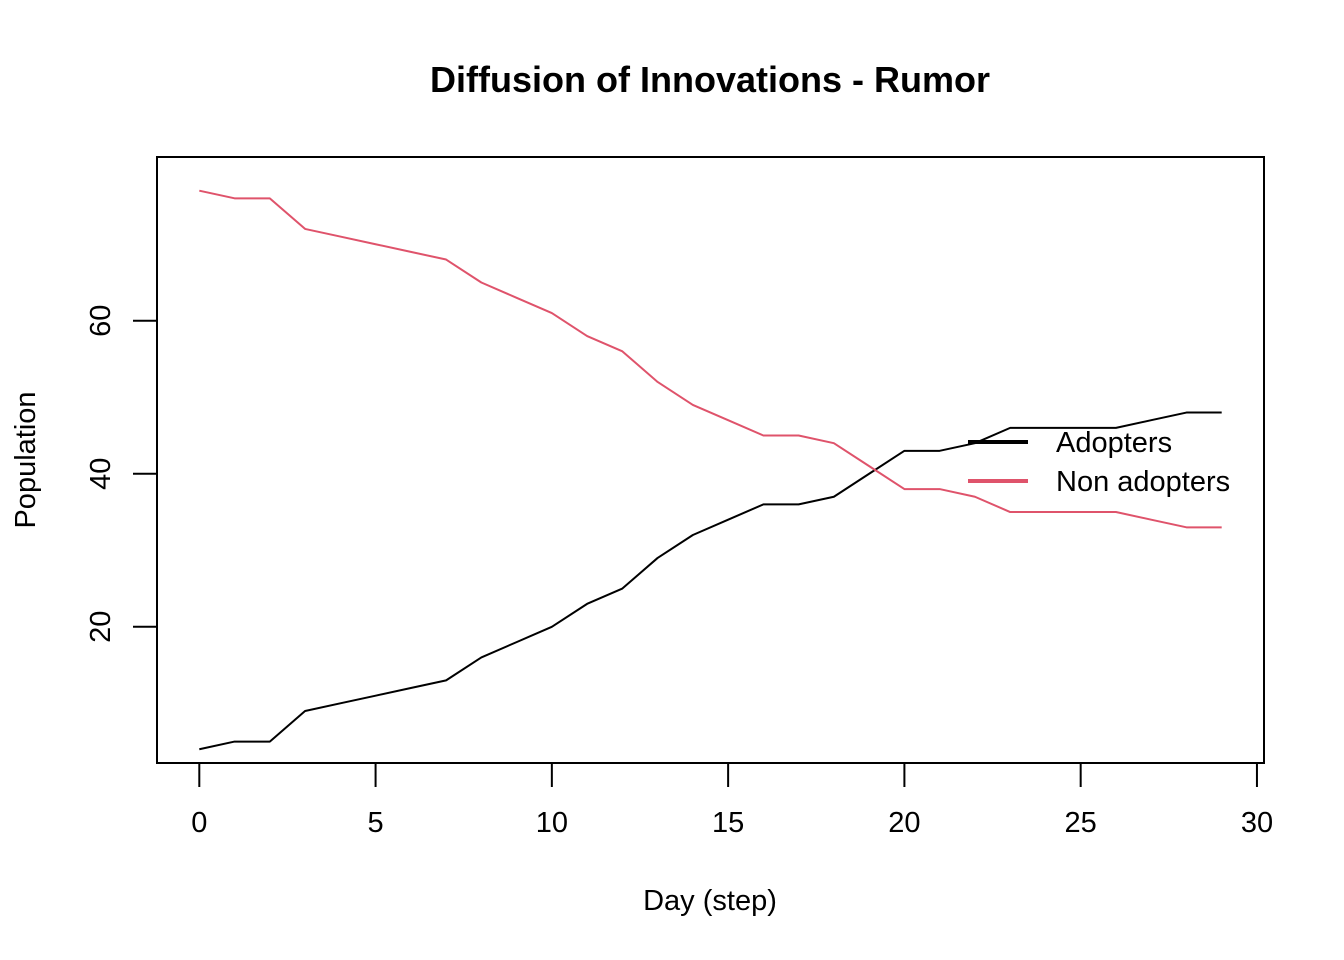  What do you see at coordinates (26, 459) in the screenshot?
I see `y-axis-label: Population` at bounding box center [26, 459].